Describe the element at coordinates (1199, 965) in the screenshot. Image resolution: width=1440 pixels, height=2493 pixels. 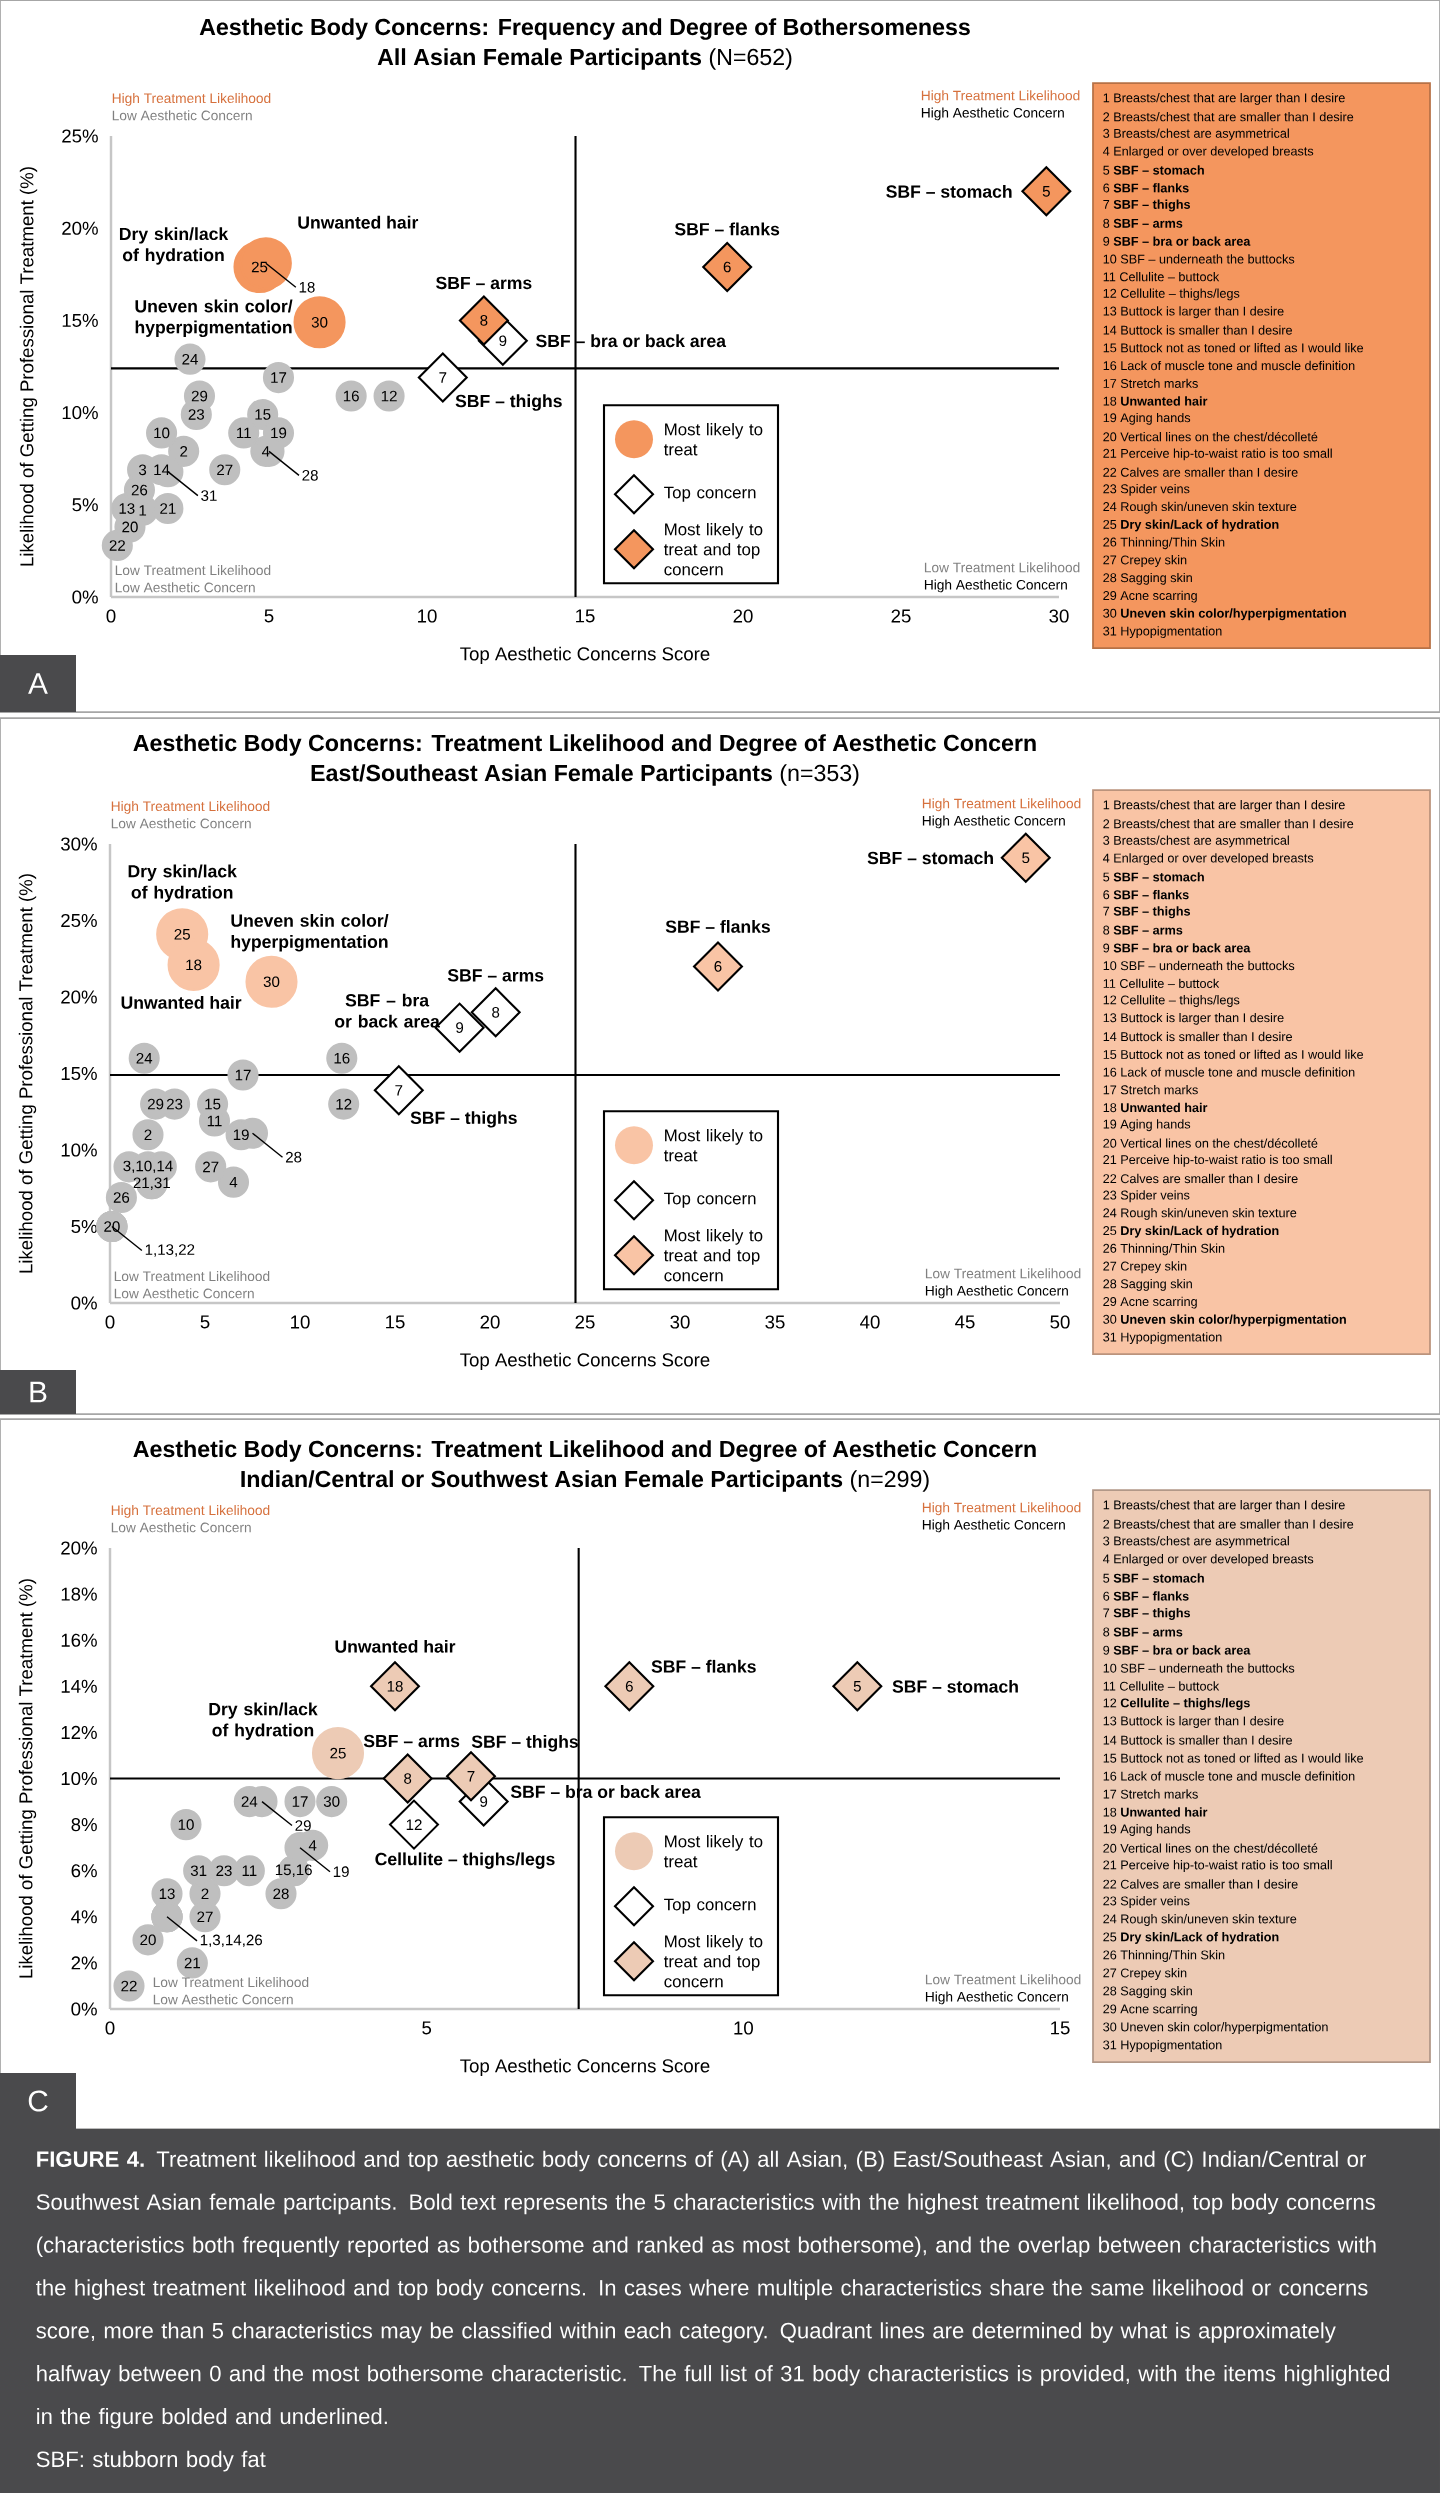
I see `text: 10 SBF – underneath the buttocks` at that location.